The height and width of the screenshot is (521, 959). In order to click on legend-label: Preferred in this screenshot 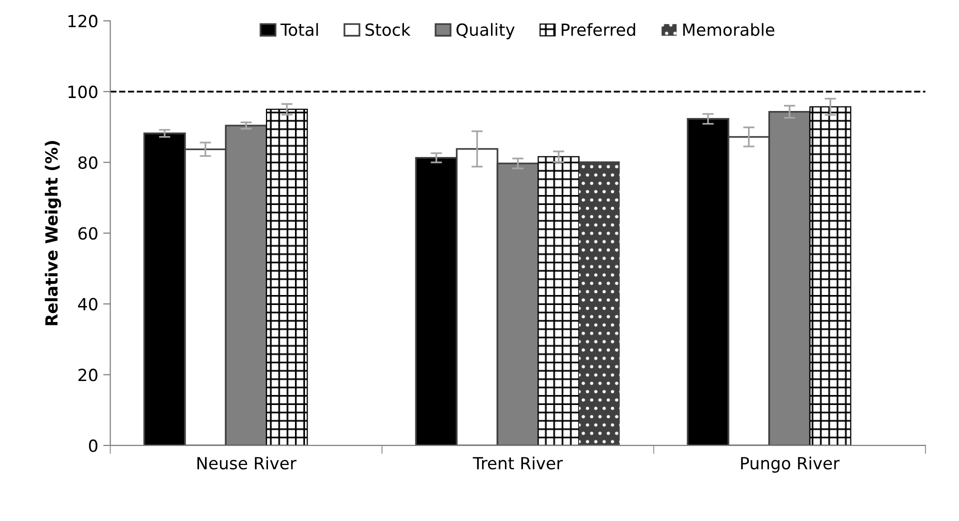, I will do `click(599, 29)`.